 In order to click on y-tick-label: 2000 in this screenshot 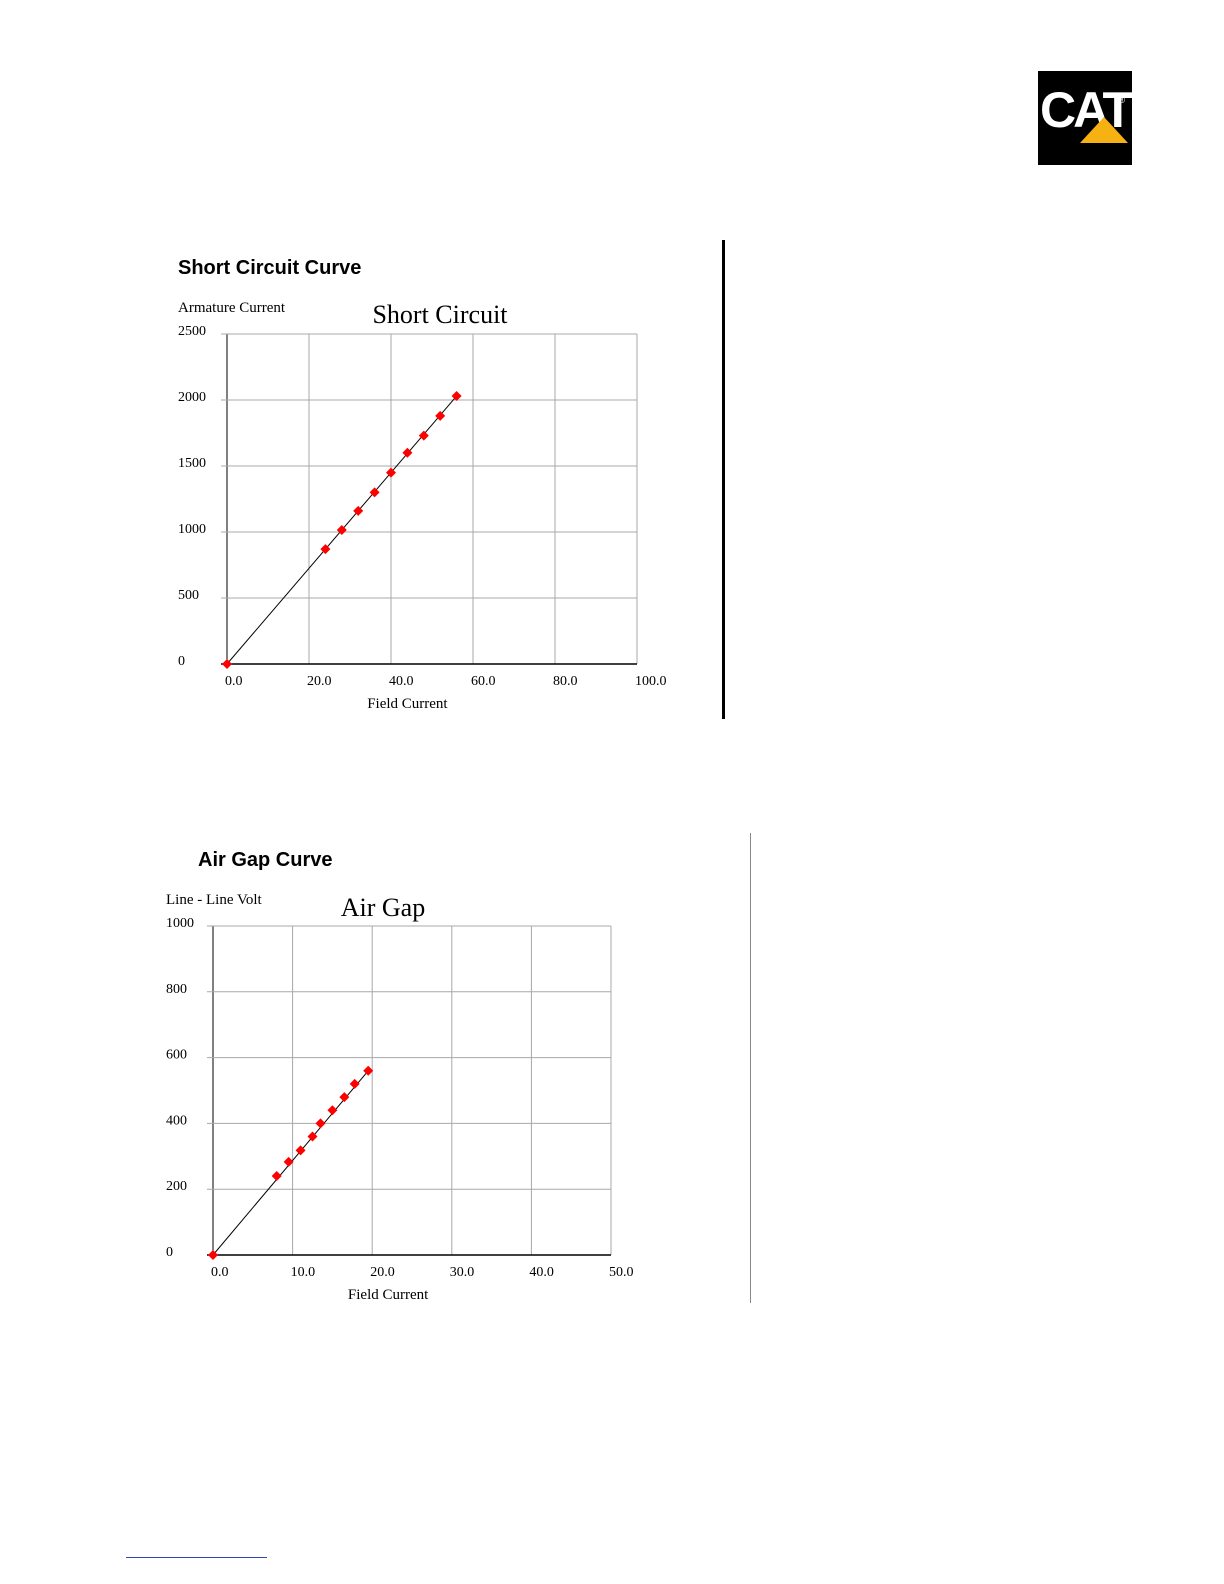, I will do `click(192, 397)`.